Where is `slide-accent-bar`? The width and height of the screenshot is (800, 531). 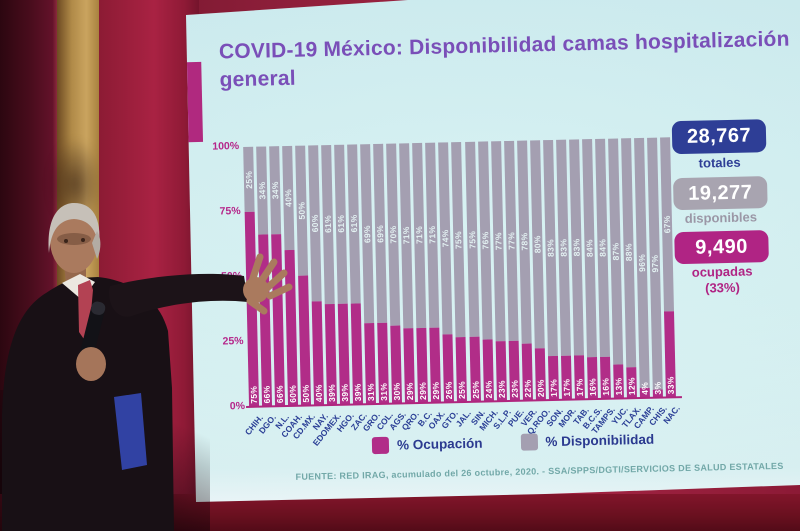
slide-accent-bar is located at coordinates (195, 102).